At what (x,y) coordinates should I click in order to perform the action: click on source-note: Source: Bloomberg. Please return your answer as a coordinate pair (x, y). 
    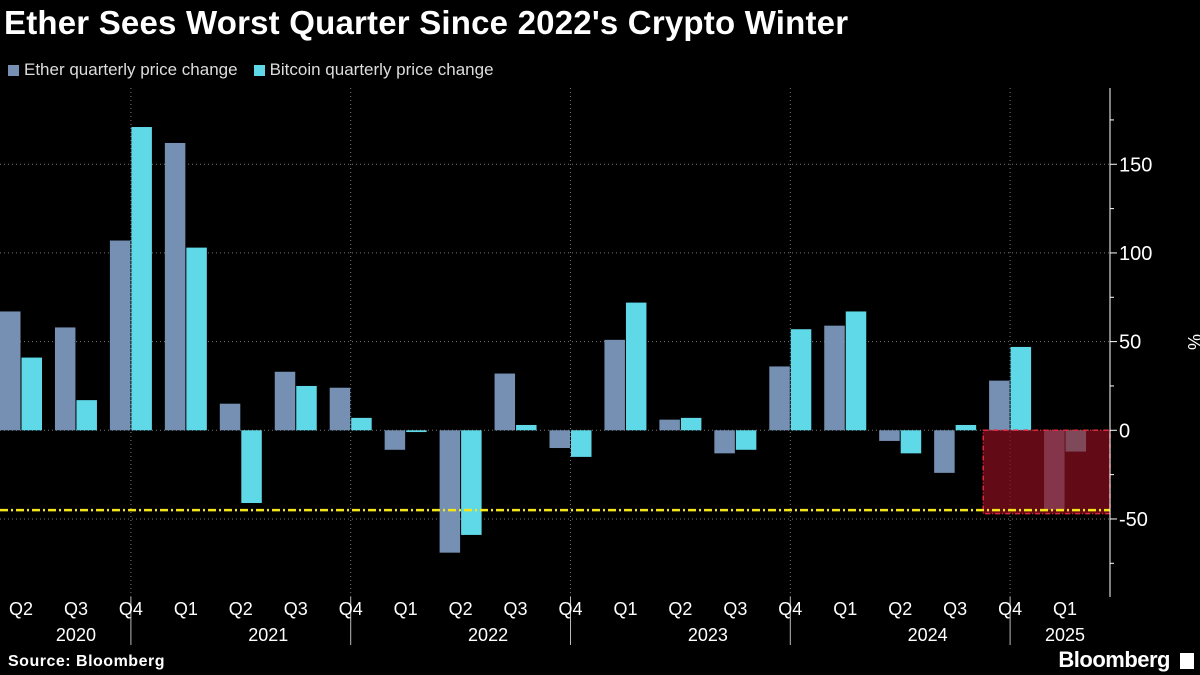
    Looking at the image, I should click on (86, 661).